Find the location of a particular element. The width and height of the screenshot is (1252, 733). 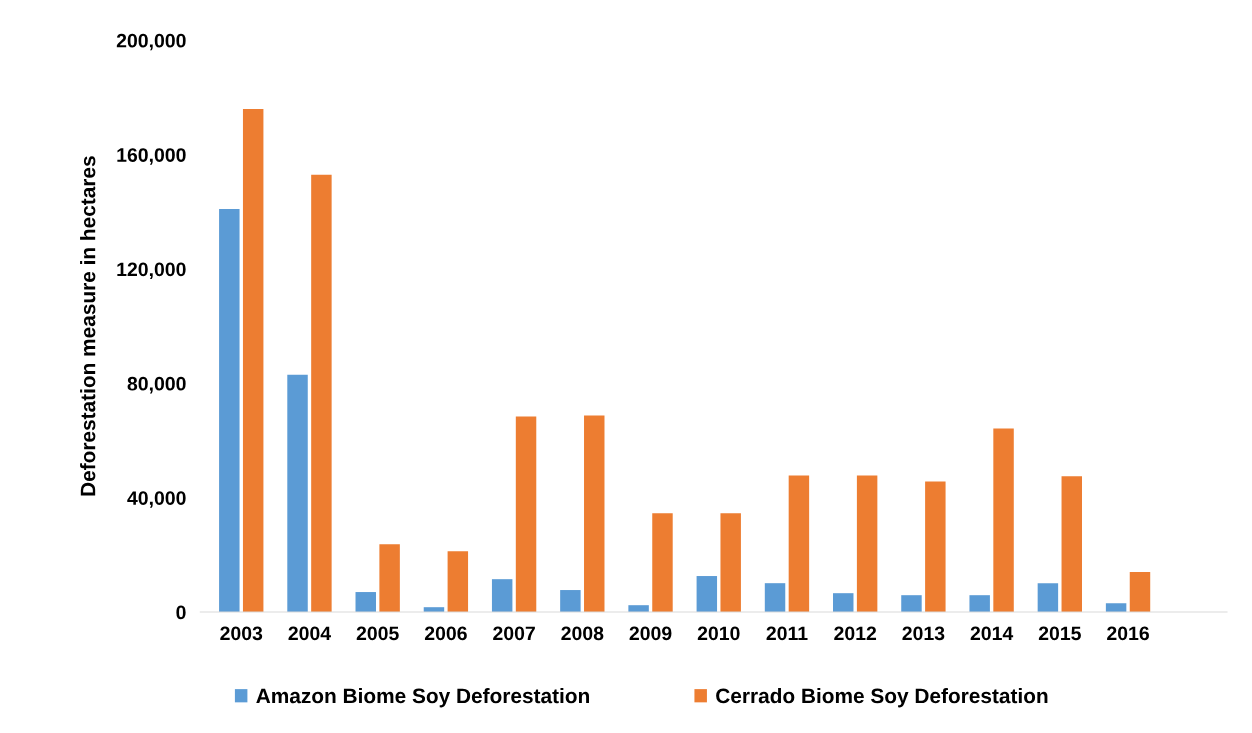

x-tick-label: 2004 is located at coordinates (309, 633).